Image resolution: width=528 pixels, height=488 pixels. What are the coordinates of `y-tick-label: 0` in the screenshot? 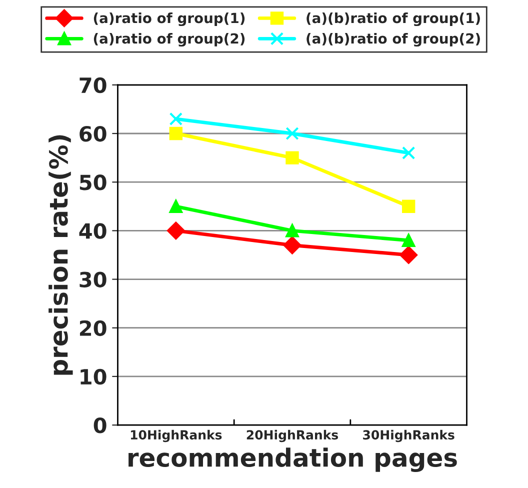 It's located at (100, 426).